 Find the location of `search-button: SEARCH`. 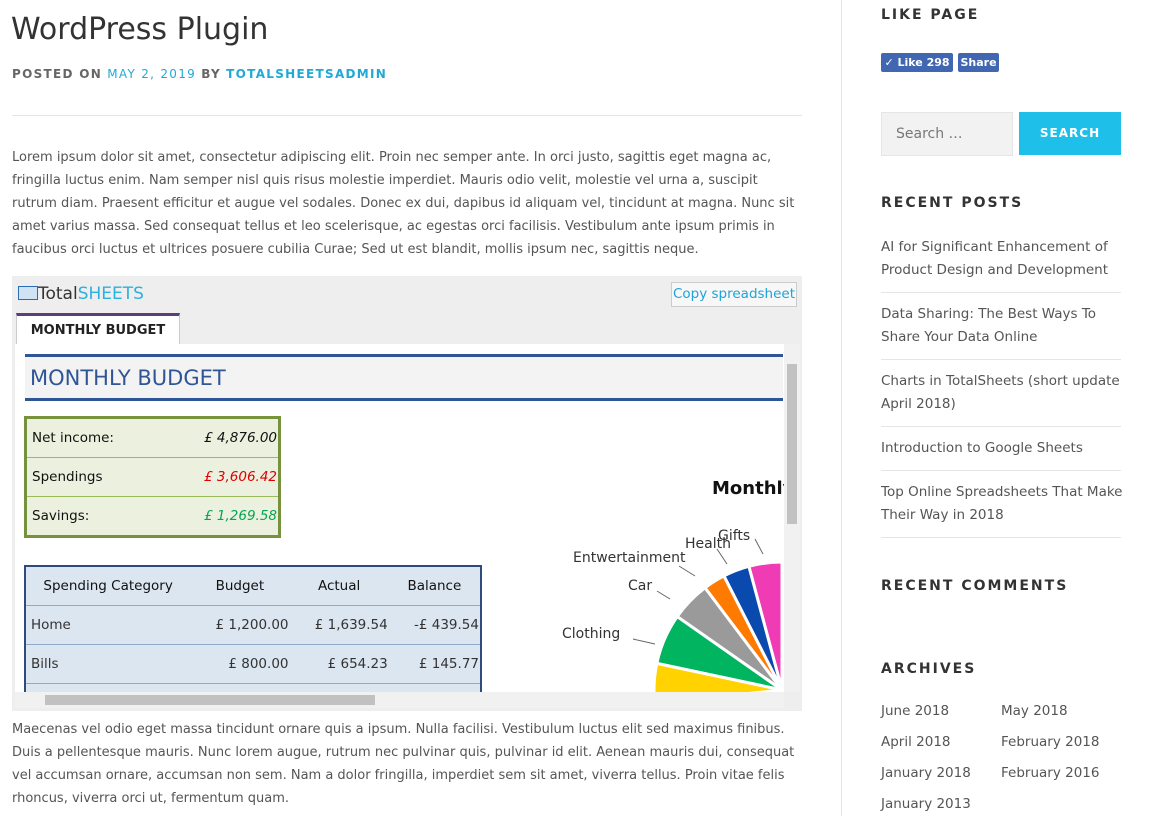

search-button: SEARCH is located at coordinates (1070, 133).